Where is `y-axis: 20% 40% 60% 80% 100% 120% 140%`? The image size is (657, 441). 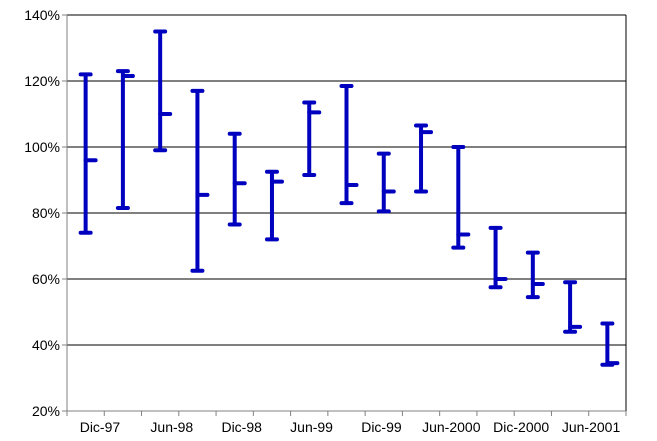 y-axis: 20% 40% 60% 80% 100% 120% 140% is located at coordinates (46, 213).